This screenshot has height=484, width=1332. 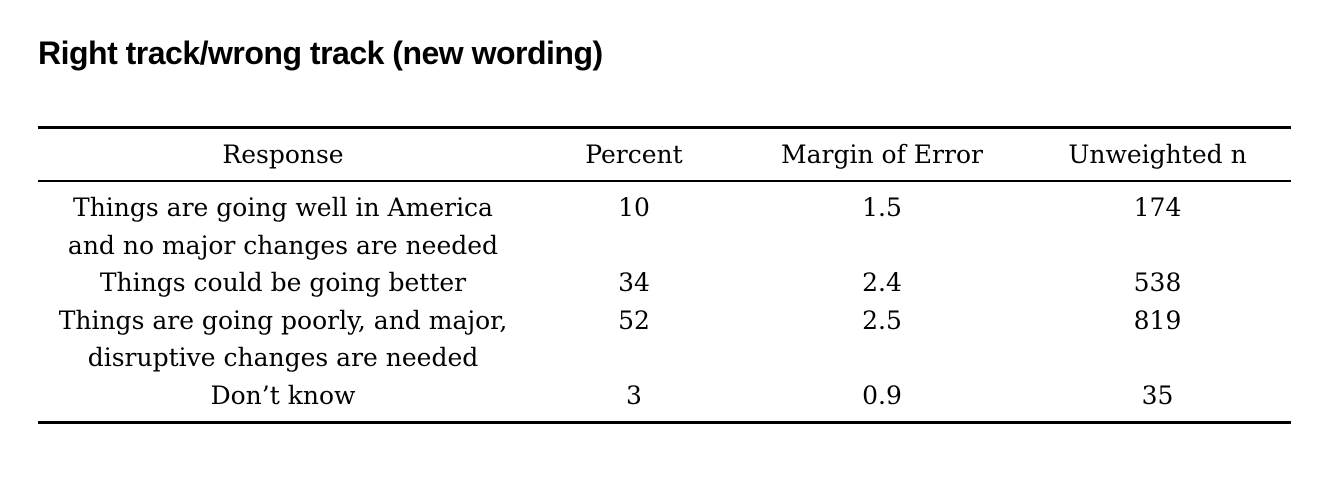 I want to click on percent-cell: 52, so click(x=634, y=320).